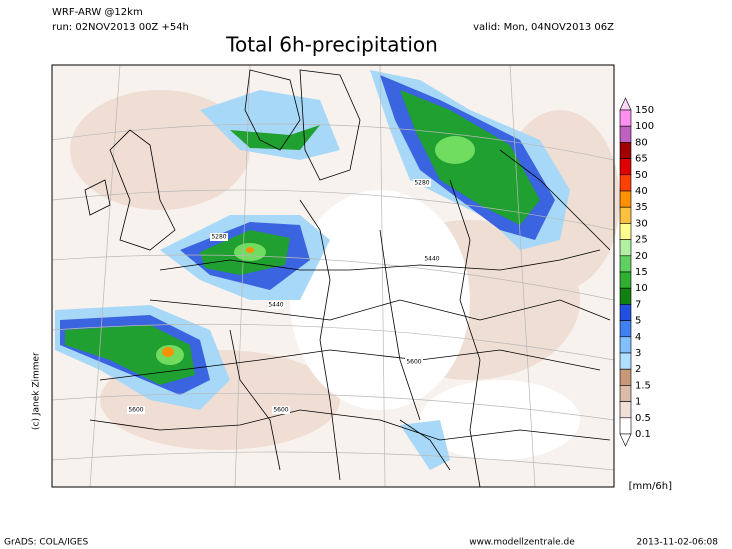  What do you see at coordinates (331, 45) in the screenshot?
I see `map-title: Total 6h-precipitation` at bounding box center [331, 45].